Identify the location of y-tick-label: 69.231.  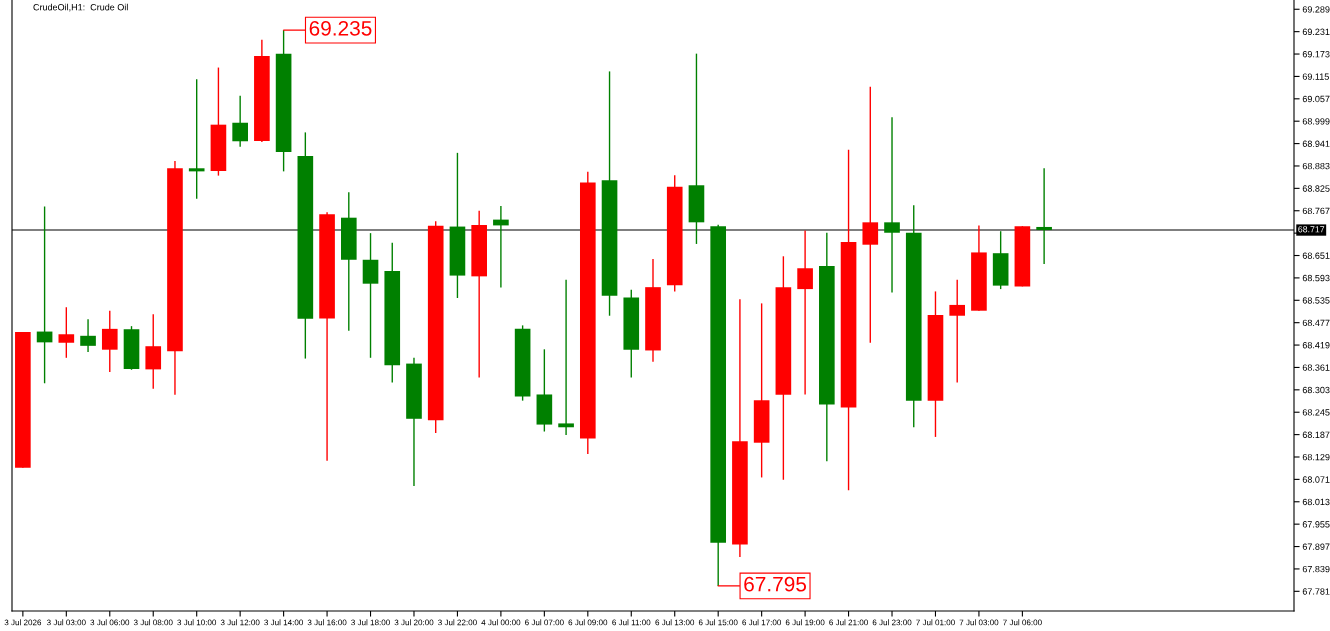
(1316, 32).